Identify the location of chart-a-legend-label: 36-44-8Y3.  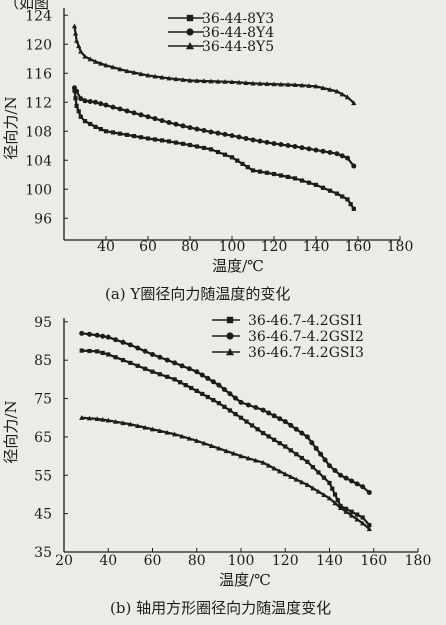
(238, 19).